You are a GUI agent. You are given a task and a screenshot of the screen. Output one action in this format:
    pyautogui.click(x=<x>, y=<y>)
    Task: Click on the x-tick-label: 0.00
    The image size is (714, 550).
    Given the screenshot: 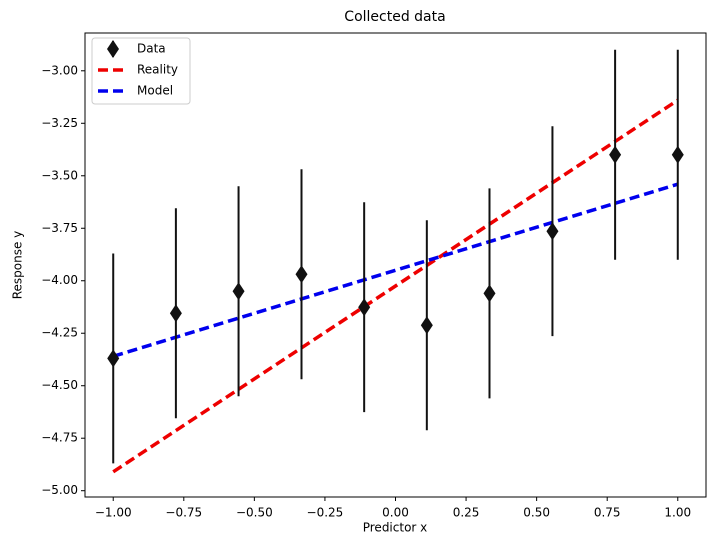 What is the action you would take?
    pyautogui.click(x=395, y=513)
    